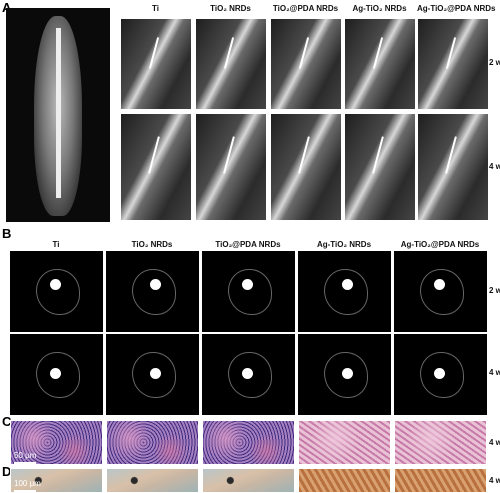  Describe the element at coordinates (7, 471) in the screenshot. I see `panel-label: D` at that location.